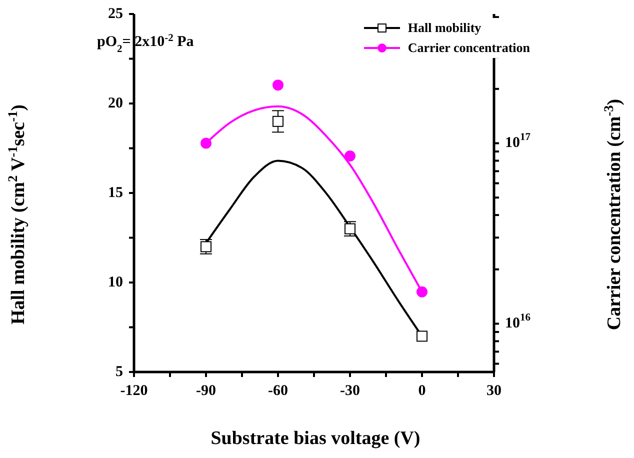 This screenshot has width=634, height=458. Describe the element at coordinates (517, 322) in the screenshot. I see `y2-tick-label: 10$^{16}$` at that location.